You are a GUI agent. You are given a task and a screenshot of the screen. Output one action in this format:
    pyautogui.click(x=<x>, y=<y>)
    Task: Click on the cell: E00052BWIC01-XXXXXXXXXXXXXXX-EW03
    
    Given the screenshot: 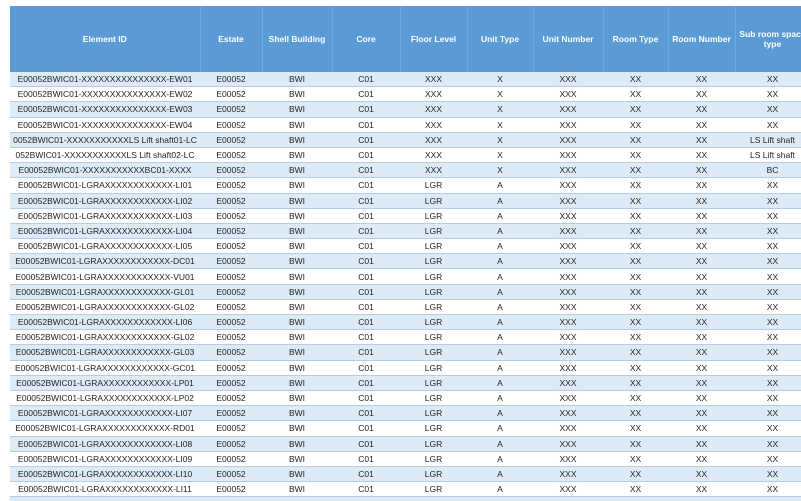 What is the action you would take?
    pyautogui.click(x=105, y=109)
    